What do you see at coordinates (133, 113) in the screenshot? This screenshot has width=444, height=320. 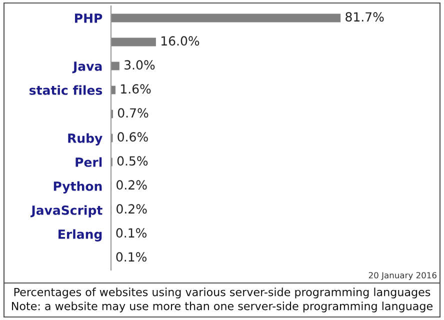 I see `data-label: 0.7%` at bounding box center [133, 113].